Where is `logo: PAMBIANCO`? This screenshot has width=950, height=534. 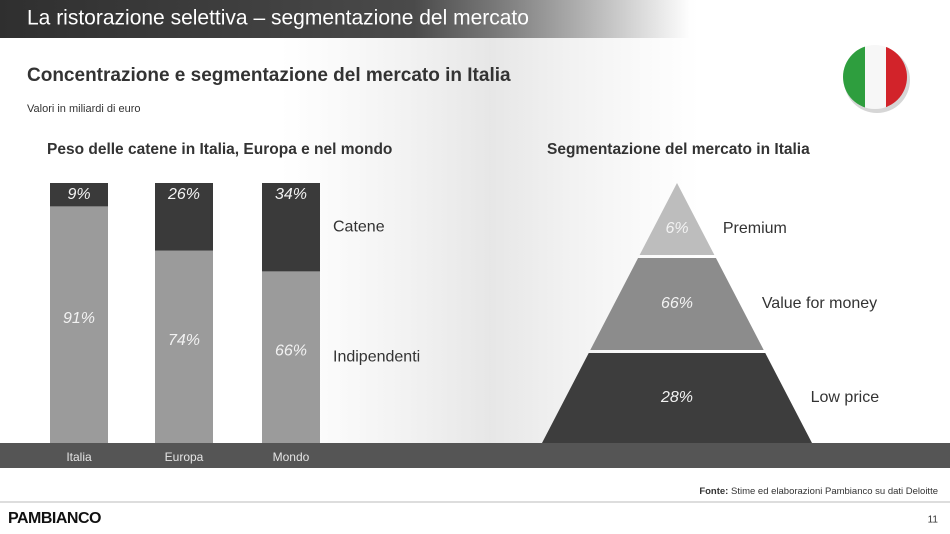
logo: PAMBIANCO is located at coordinates (54, 518).